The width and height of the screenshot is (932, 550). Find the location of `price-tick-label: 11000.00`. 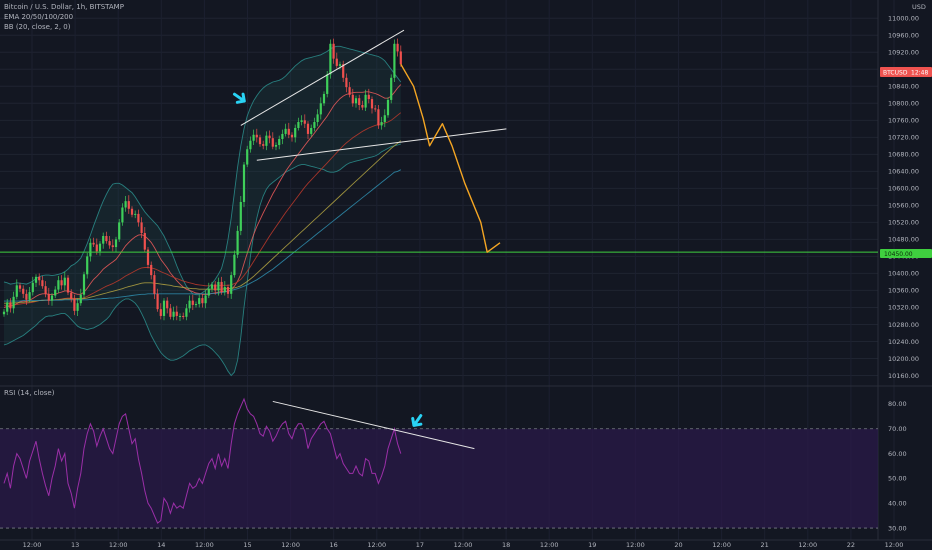

price-tick-label: 11000.00 is located at coordinates (903, 19).